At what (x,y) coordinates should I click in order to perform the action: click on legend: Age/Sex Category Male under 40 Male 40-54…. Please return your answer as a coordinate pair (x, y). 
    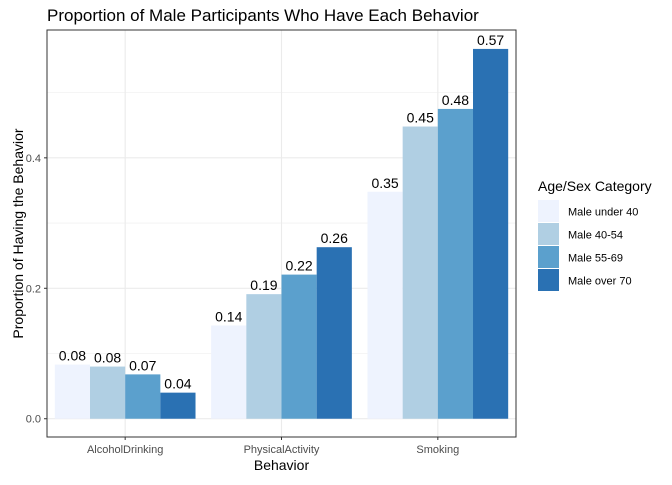
    Looking at the image, I should click on (595, 234).